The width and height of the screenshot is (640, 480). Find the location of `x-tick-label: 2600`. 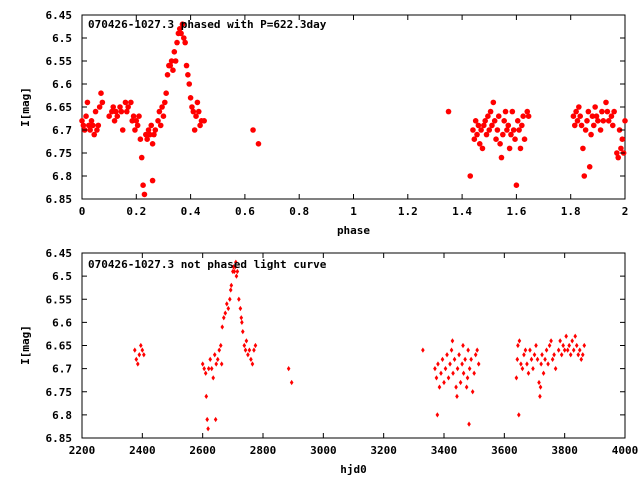

x-tick-label: 2600 is located at coordinates (202, 450).